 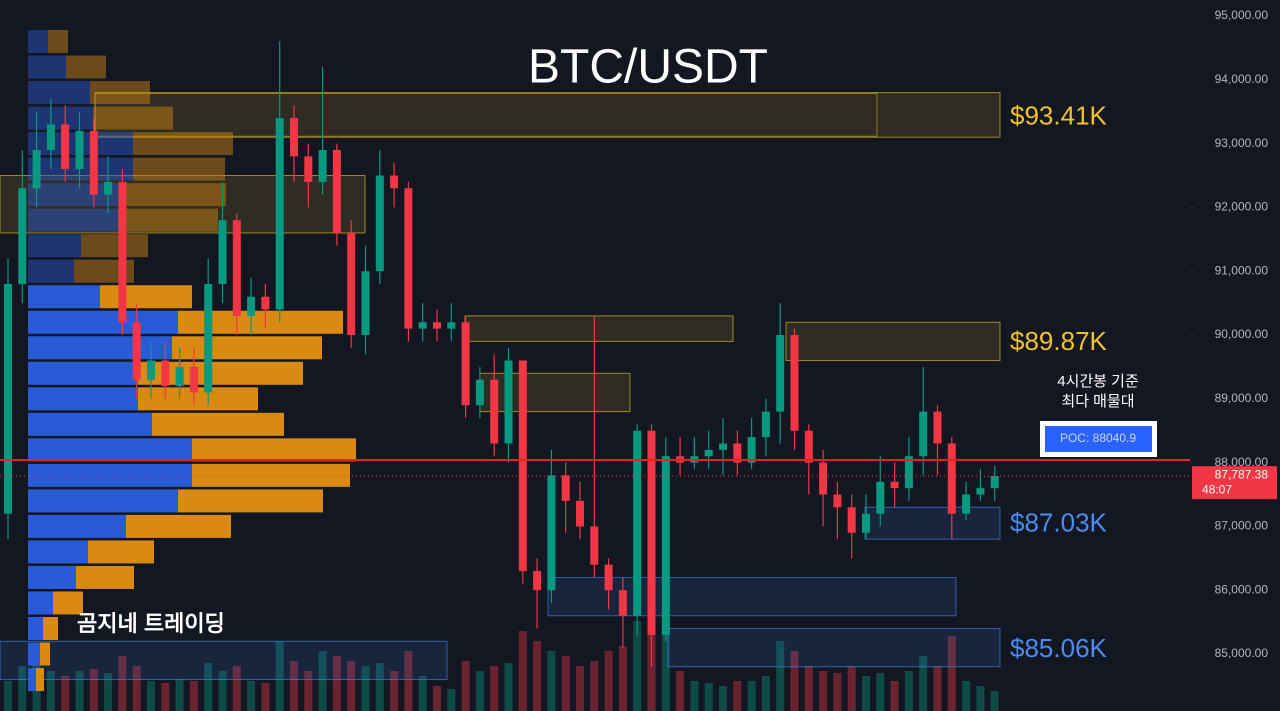 What do you see at coordinates (1242, 15) in the screenshot?
I see `y-tick-label: 95,000.00` at bounding box center [1242, 15].